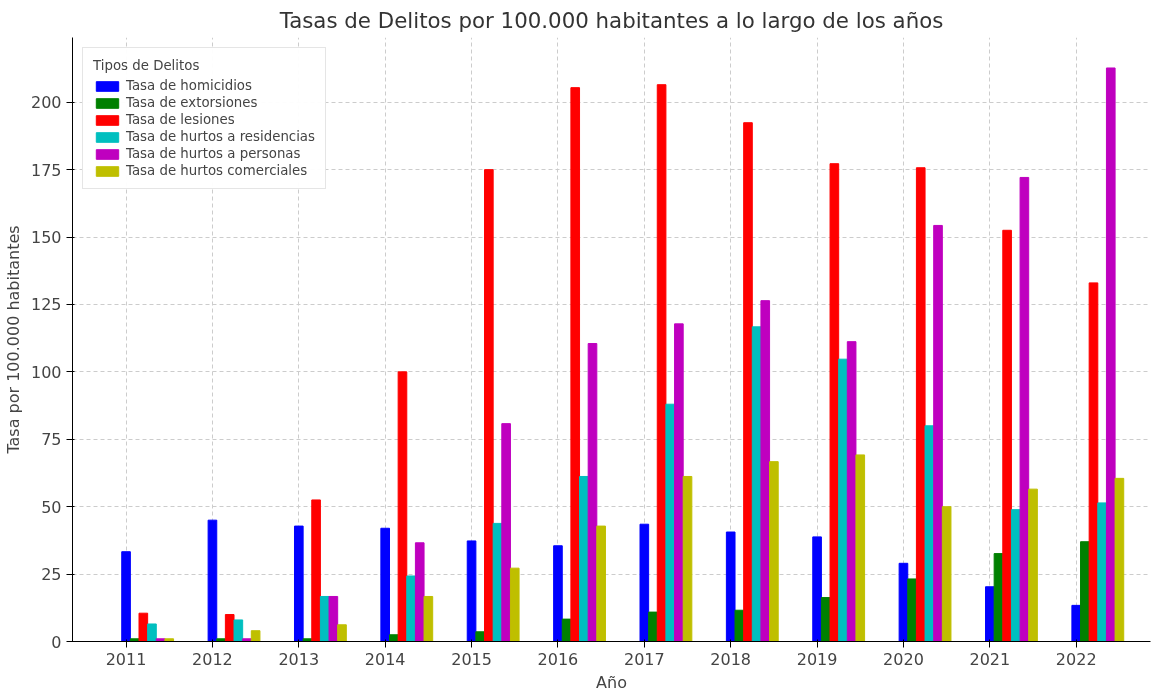 This screenshot has height=696, width=1159. What do you see at coordinates (189, 85) in the screenshot?
I see `legend-label: Tasa de homicidios` at bounding box center [189, 85].